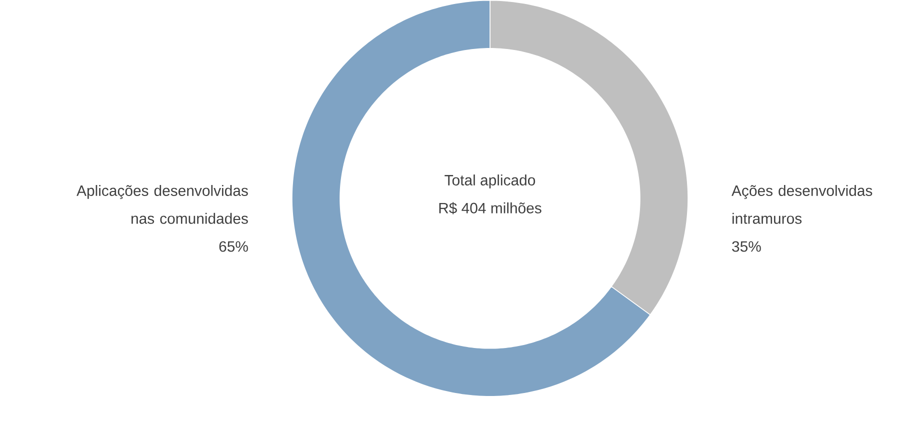 This screenshot has height=426, width=923. What do you see at coordinates (162, 204) in the screenshot?
I see `slice-label: Aplicações desenvolvidas nas comunidades` at bounding box center [162, 204].